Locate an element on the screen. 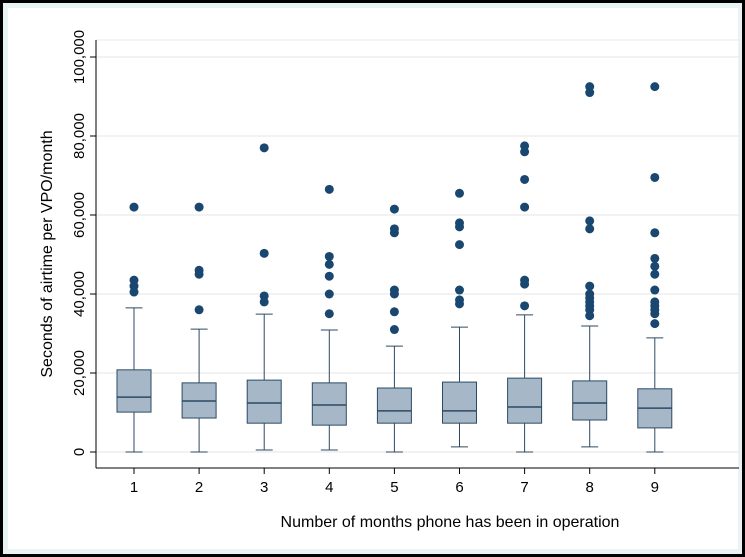 This screenshot has height=557, width=745. y-tick-label: 100,000 is located at coordinates (79, 57).